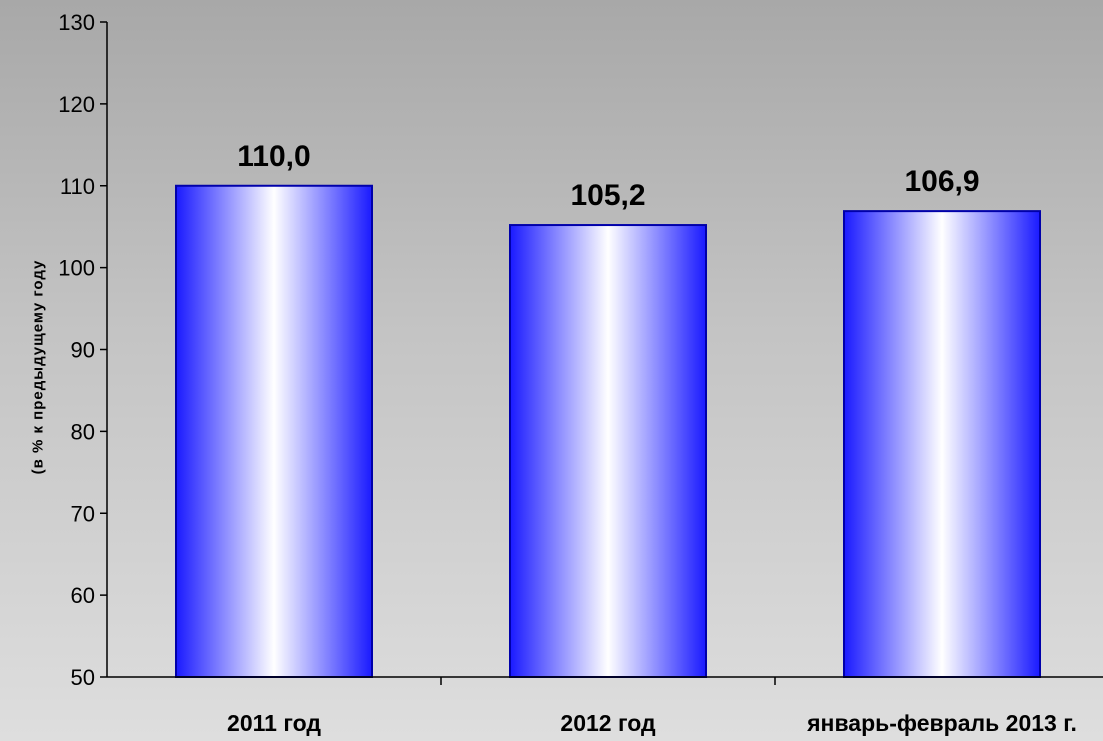 The image size is (1103, 741). I want to click on y-tick-label-70: 70, so click(83, 513).